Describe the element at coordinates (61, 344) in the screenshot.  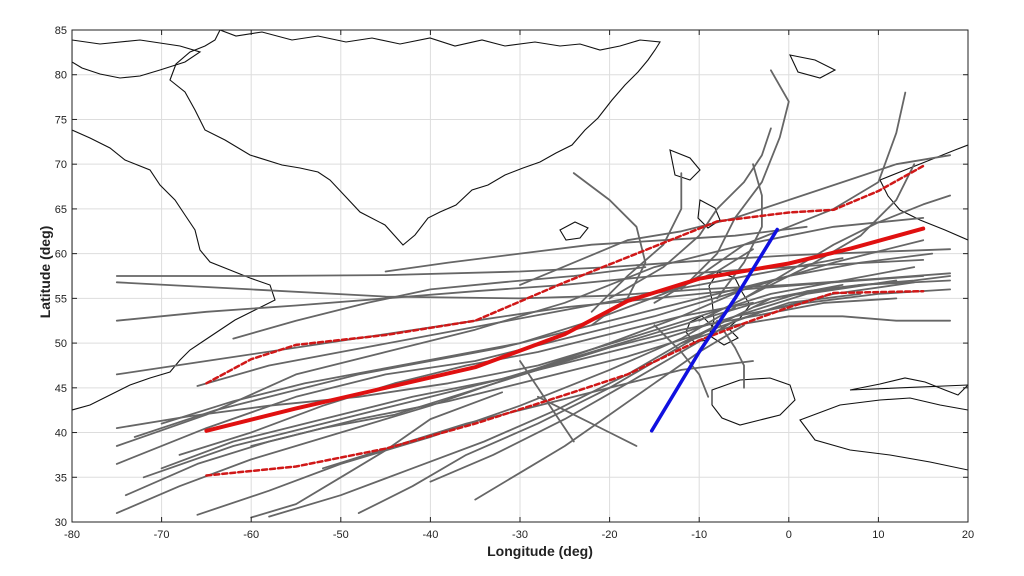
I see `y-tick-label: 50` at that location.